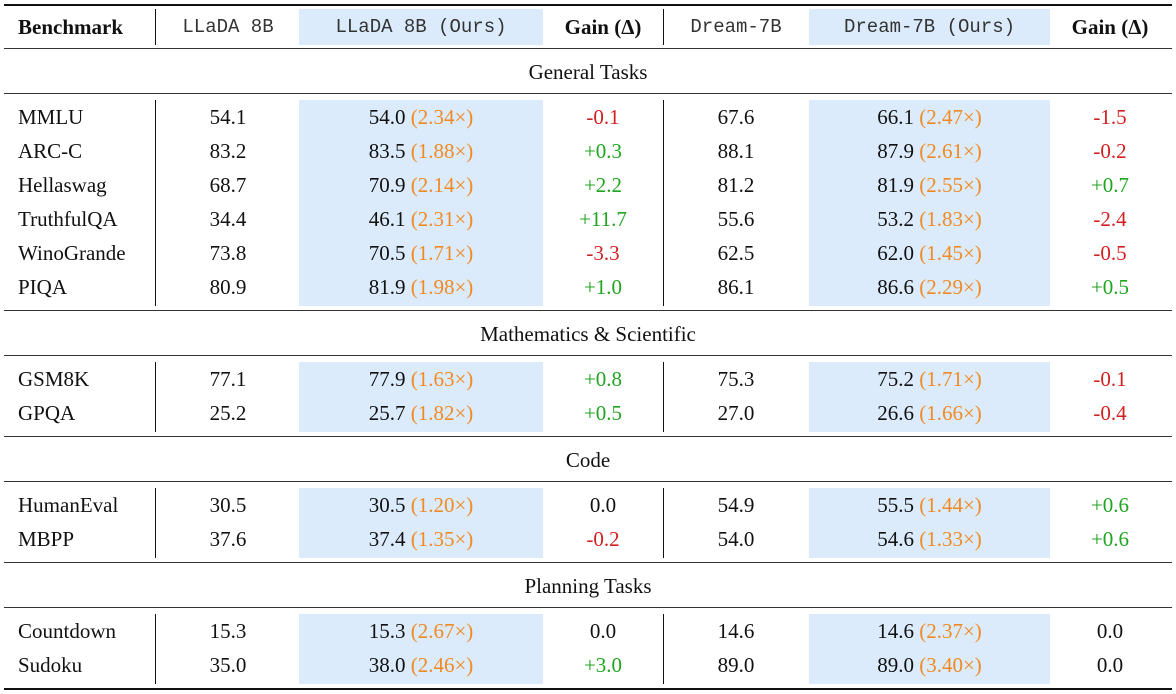 The image size is (1176, 694). Describe the element at coordinates (387, 185) in the screenshot. I see `score-value: 70.9` at that location.